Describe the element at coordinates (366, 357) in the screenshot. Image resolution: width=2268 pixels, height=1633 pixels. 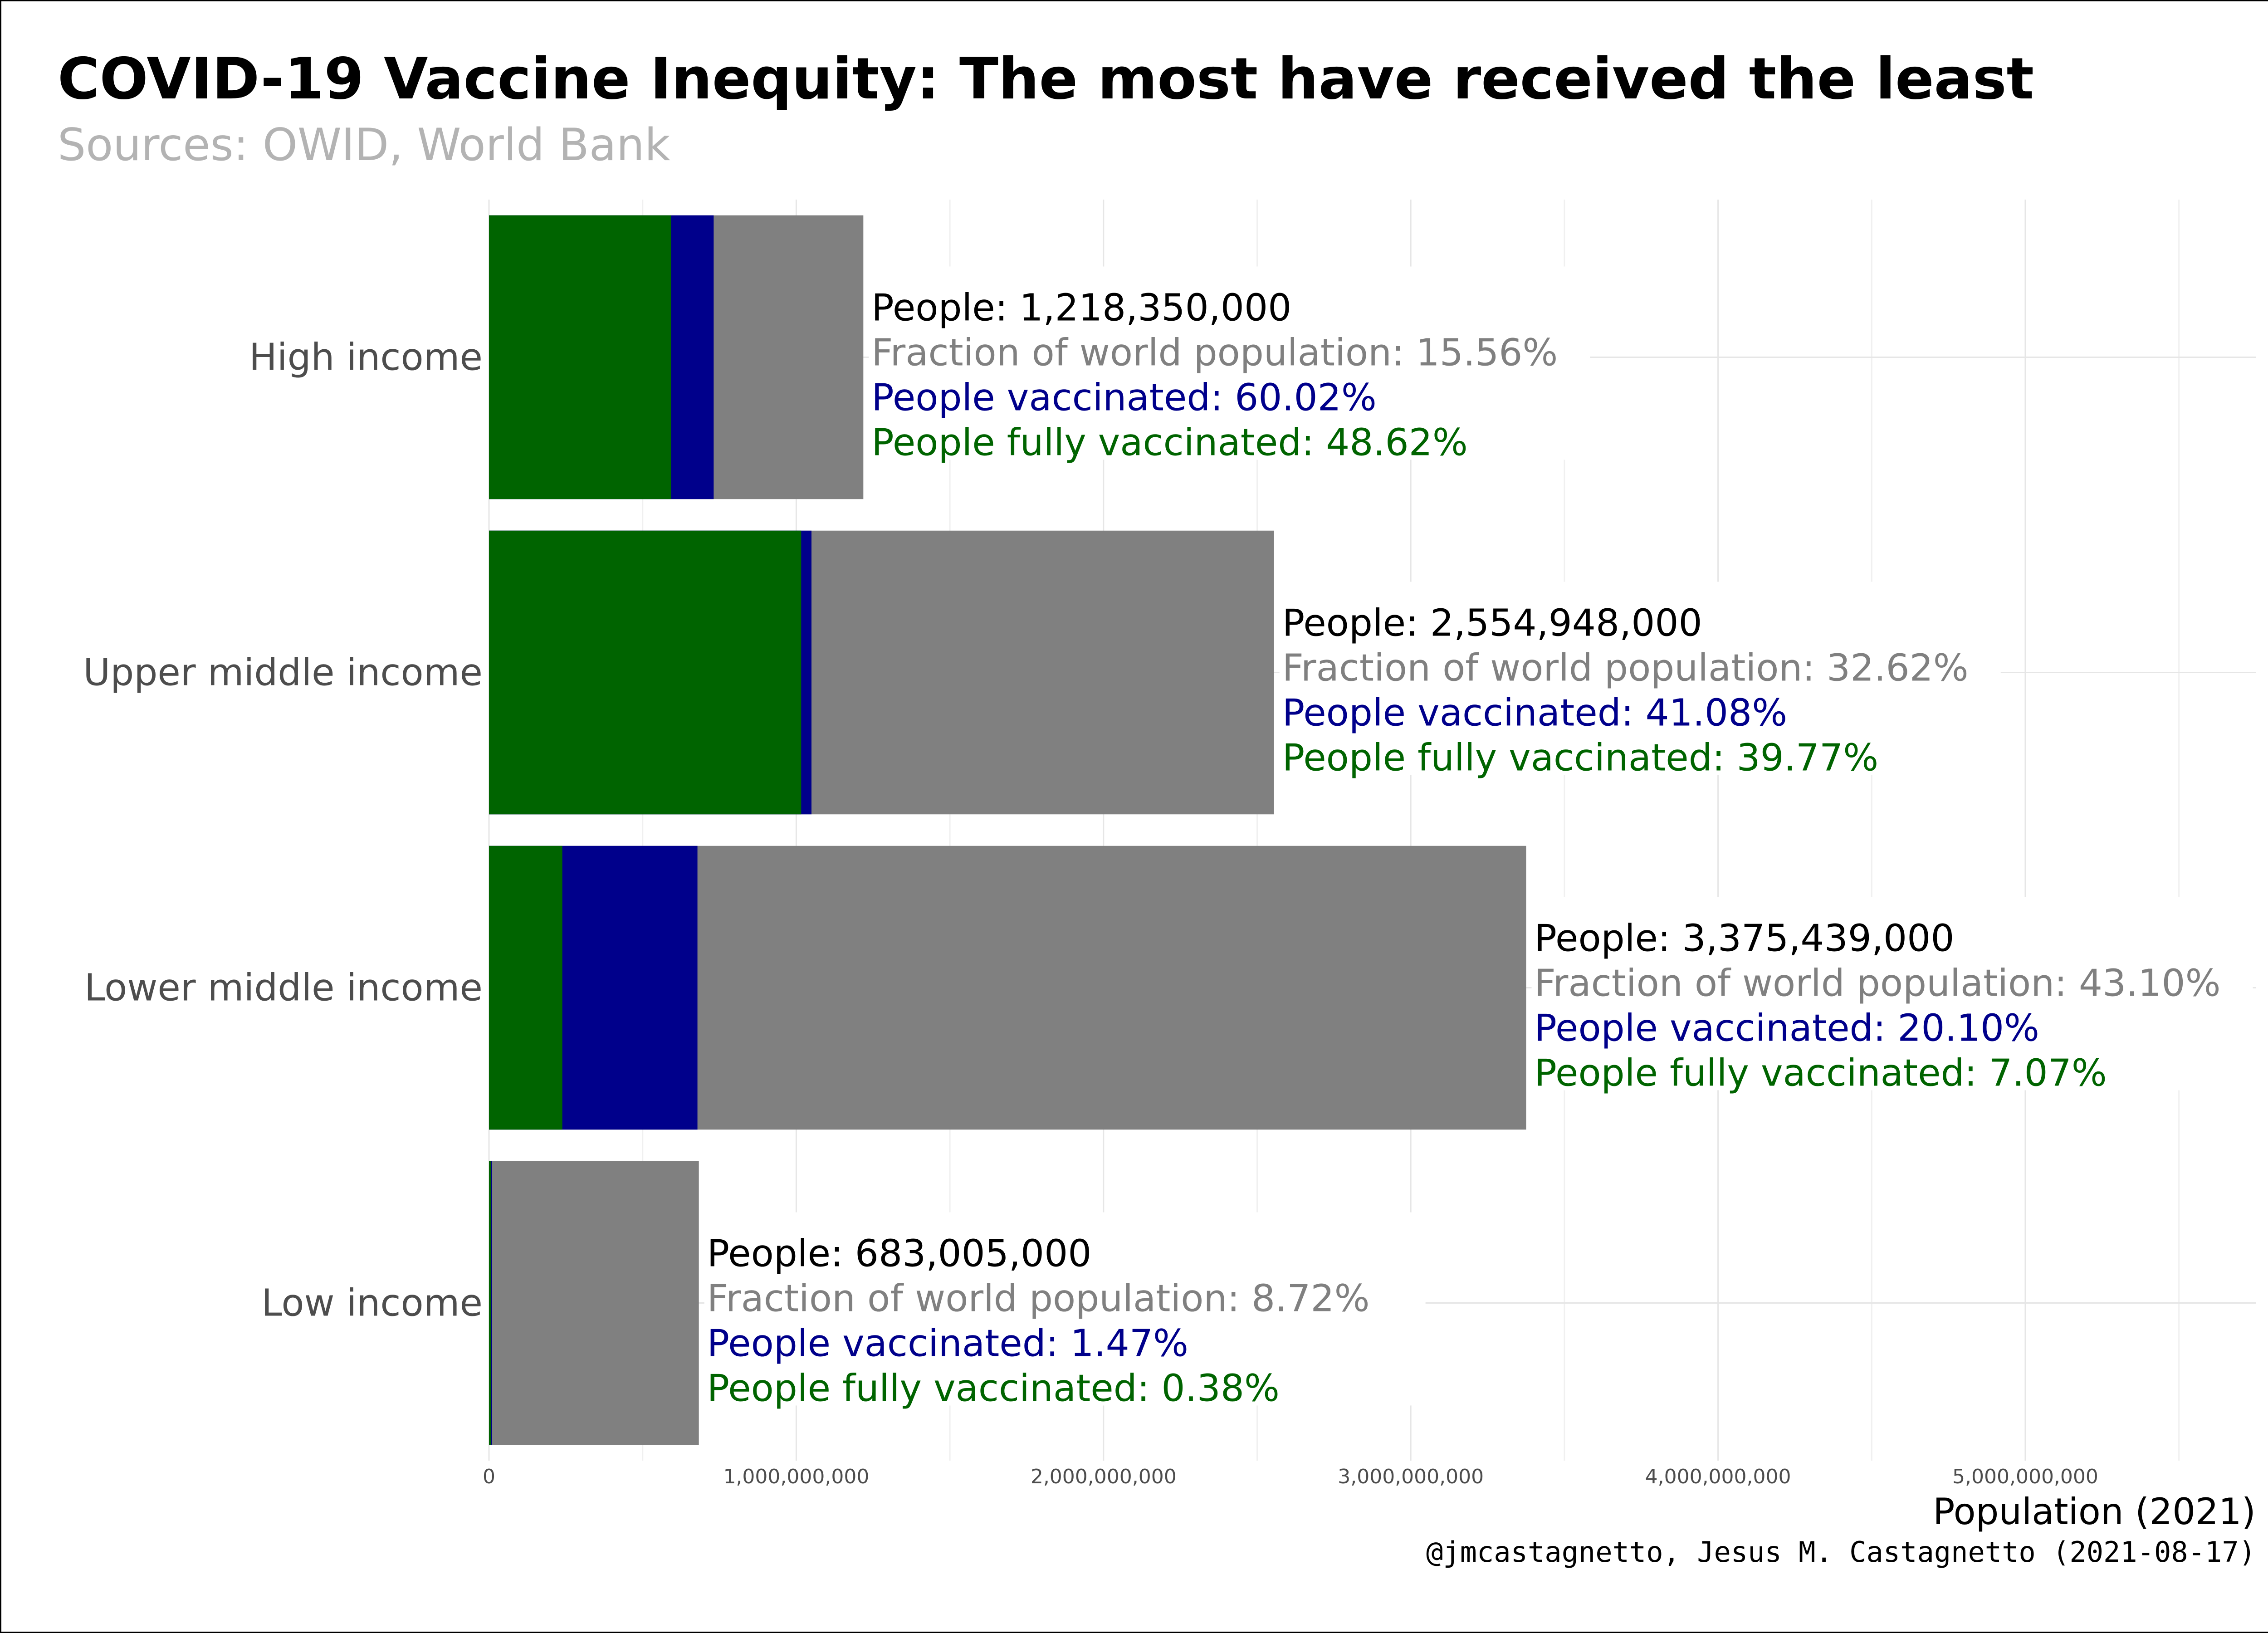
I see `category-label: High income` at that location.